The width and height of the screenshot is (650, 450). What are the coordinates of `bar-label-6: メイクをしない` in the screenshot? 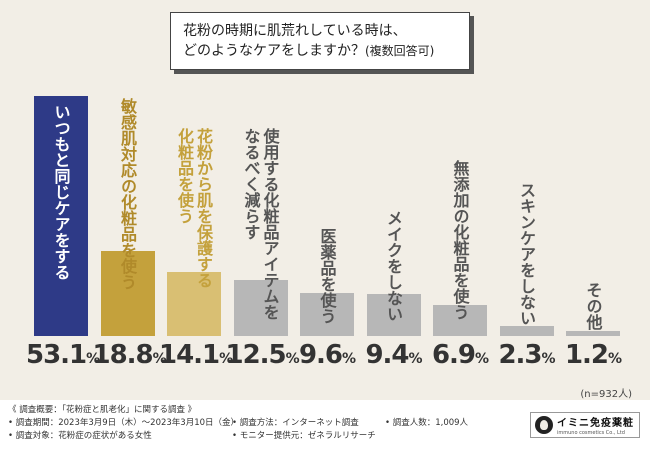 It's located at (393, 266).